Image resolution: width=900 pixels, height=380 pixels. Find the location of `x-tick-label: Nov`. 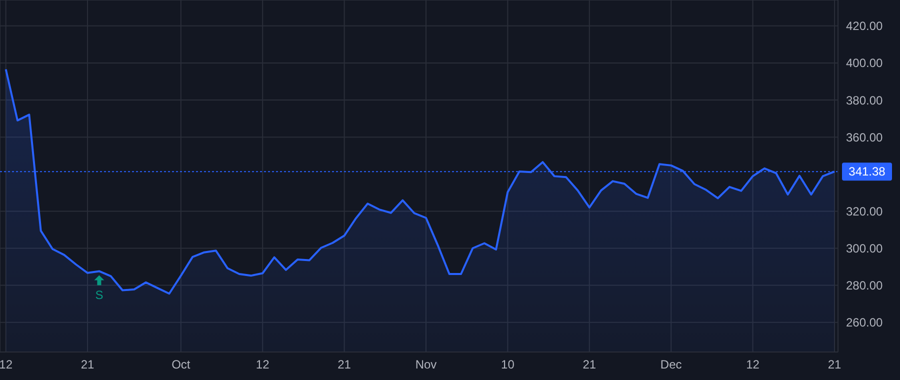

x-tick-label: Nov is located at coordinates (426, 365).